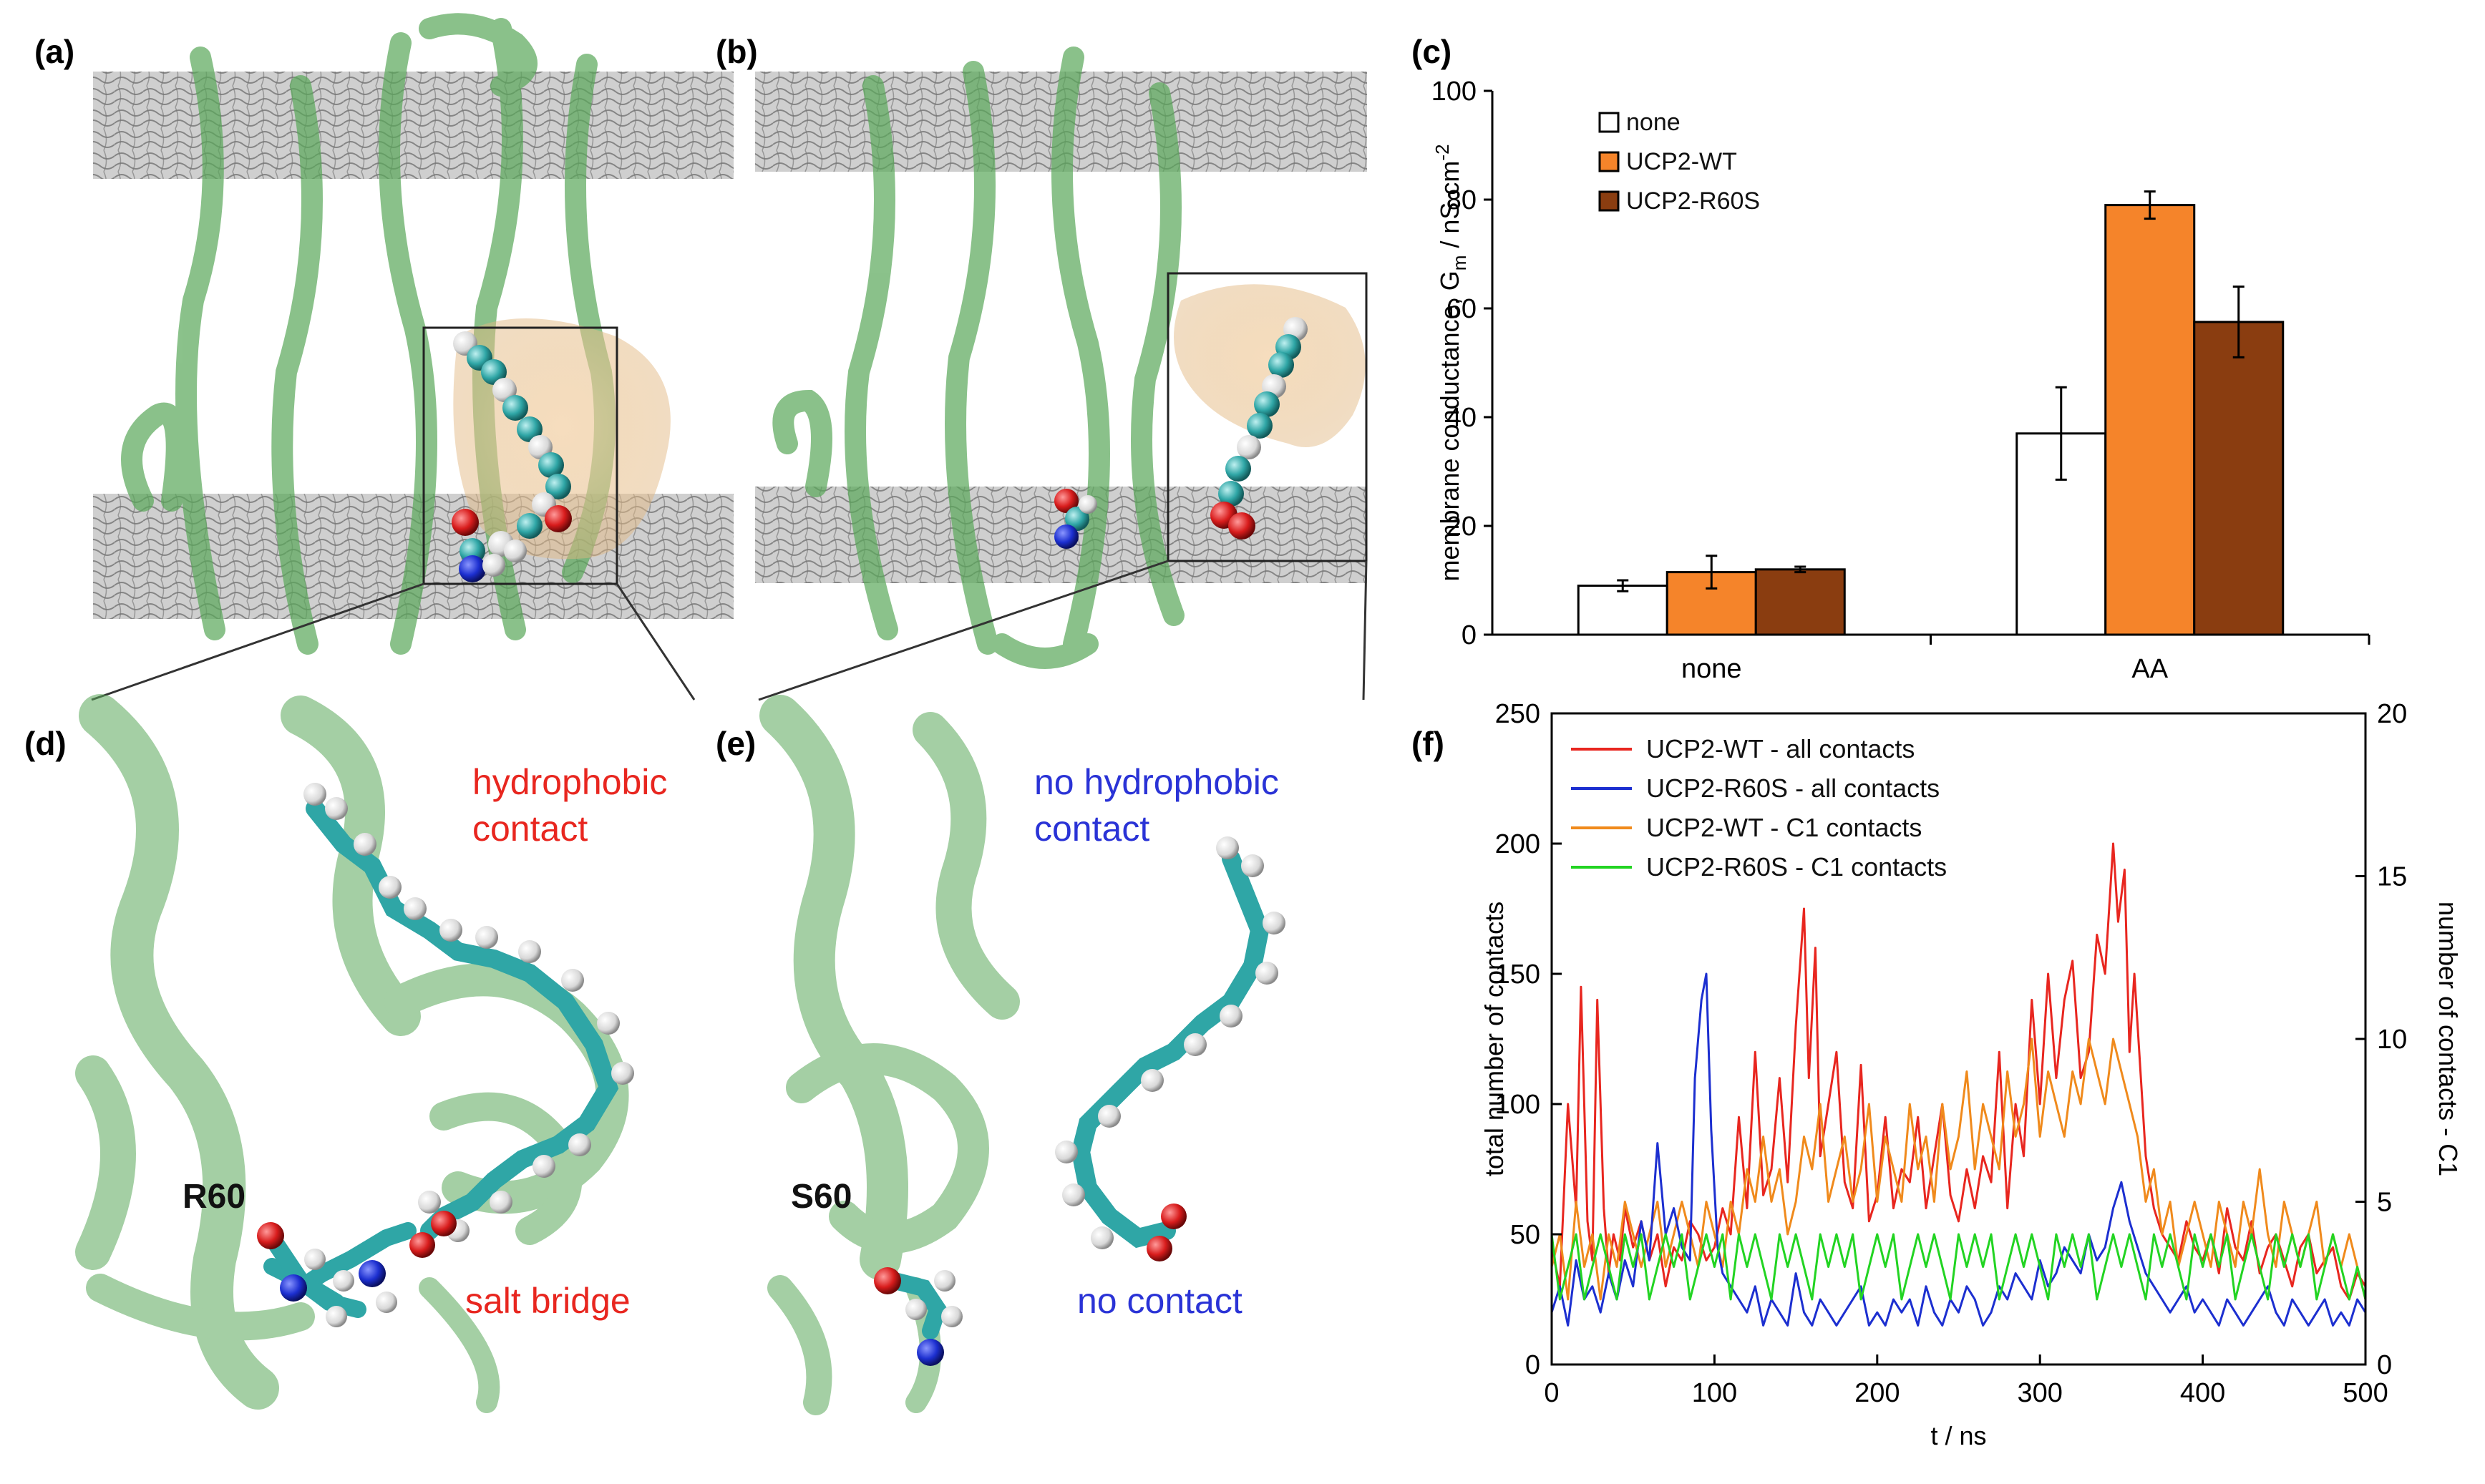 Image resolution: width=2485 pixels, height=1484 pixels. Describe the element at coordinates (1170, 1049) in the screenshot. I see `fatty-acid-sticks` at that location.